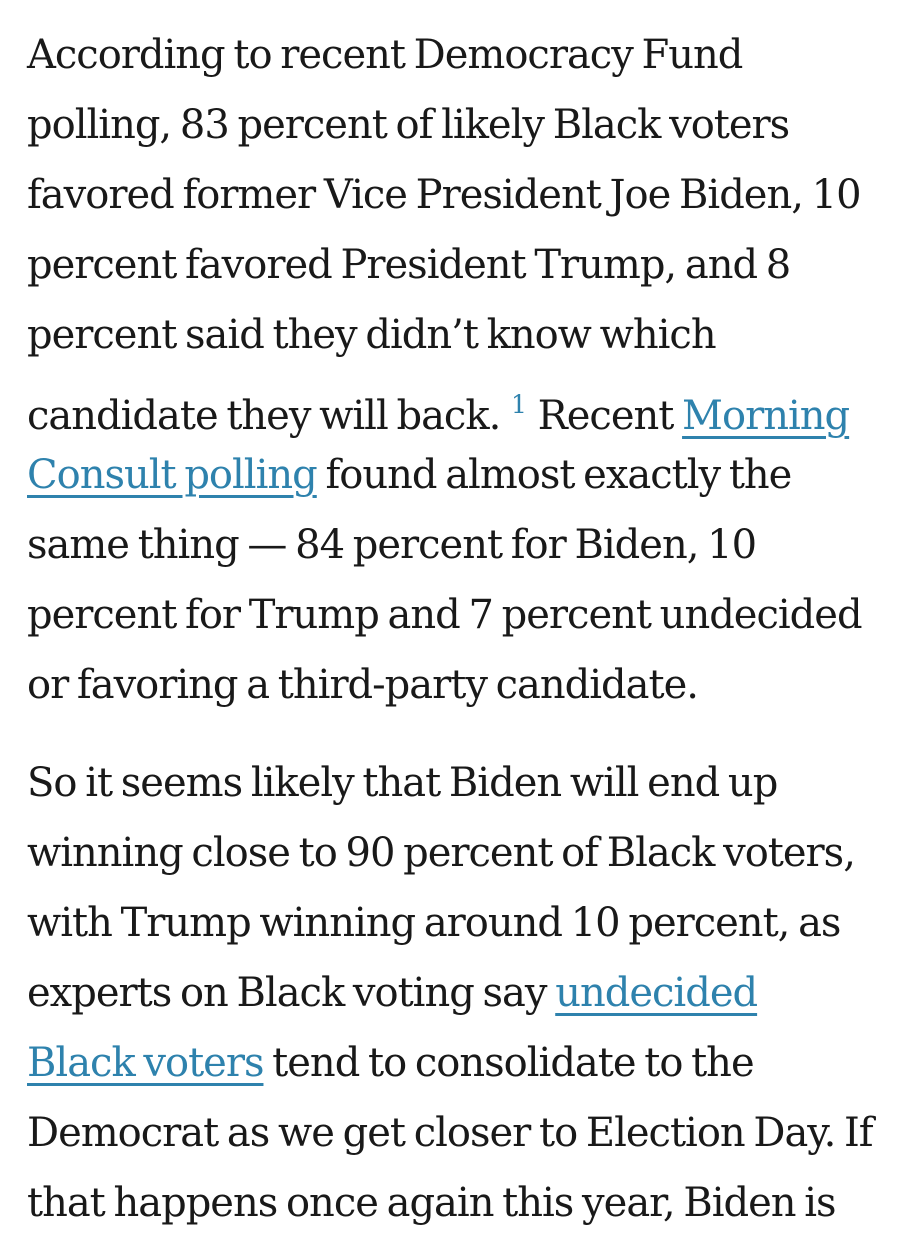 The width and height of the screenshot is (918, 1238). Describe the element at coordinates (172, 475) in the screenshot. I see `morning-consult-polling-link: Consult polling` at that location.